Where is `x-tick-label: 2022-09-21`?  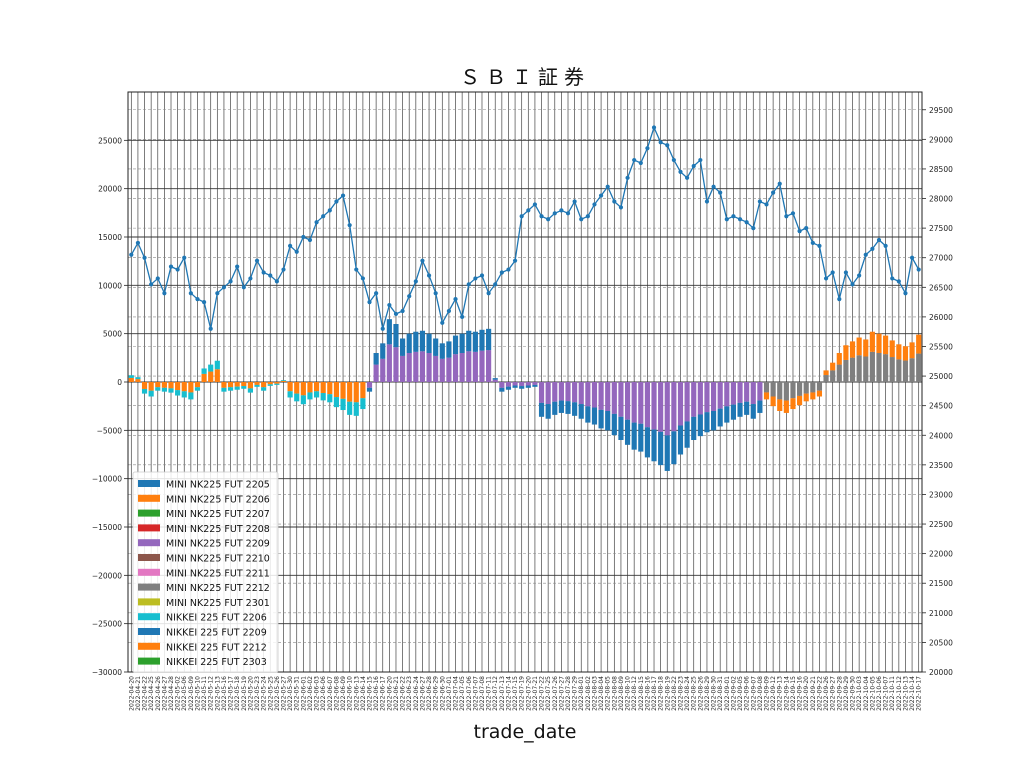
x-tick-label: 2022-09-21 is located at coordinates (813, 693).